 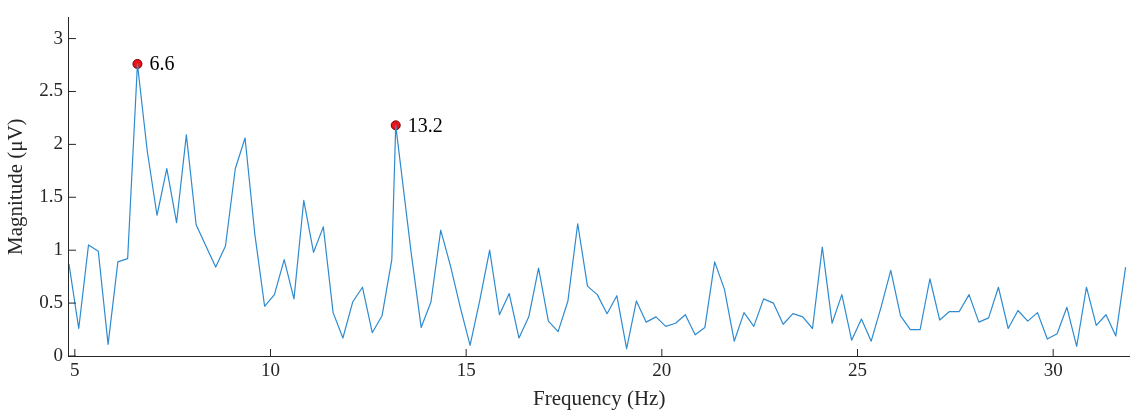 I want to click on y-tick-label: 1, so click(x=58, y=249).